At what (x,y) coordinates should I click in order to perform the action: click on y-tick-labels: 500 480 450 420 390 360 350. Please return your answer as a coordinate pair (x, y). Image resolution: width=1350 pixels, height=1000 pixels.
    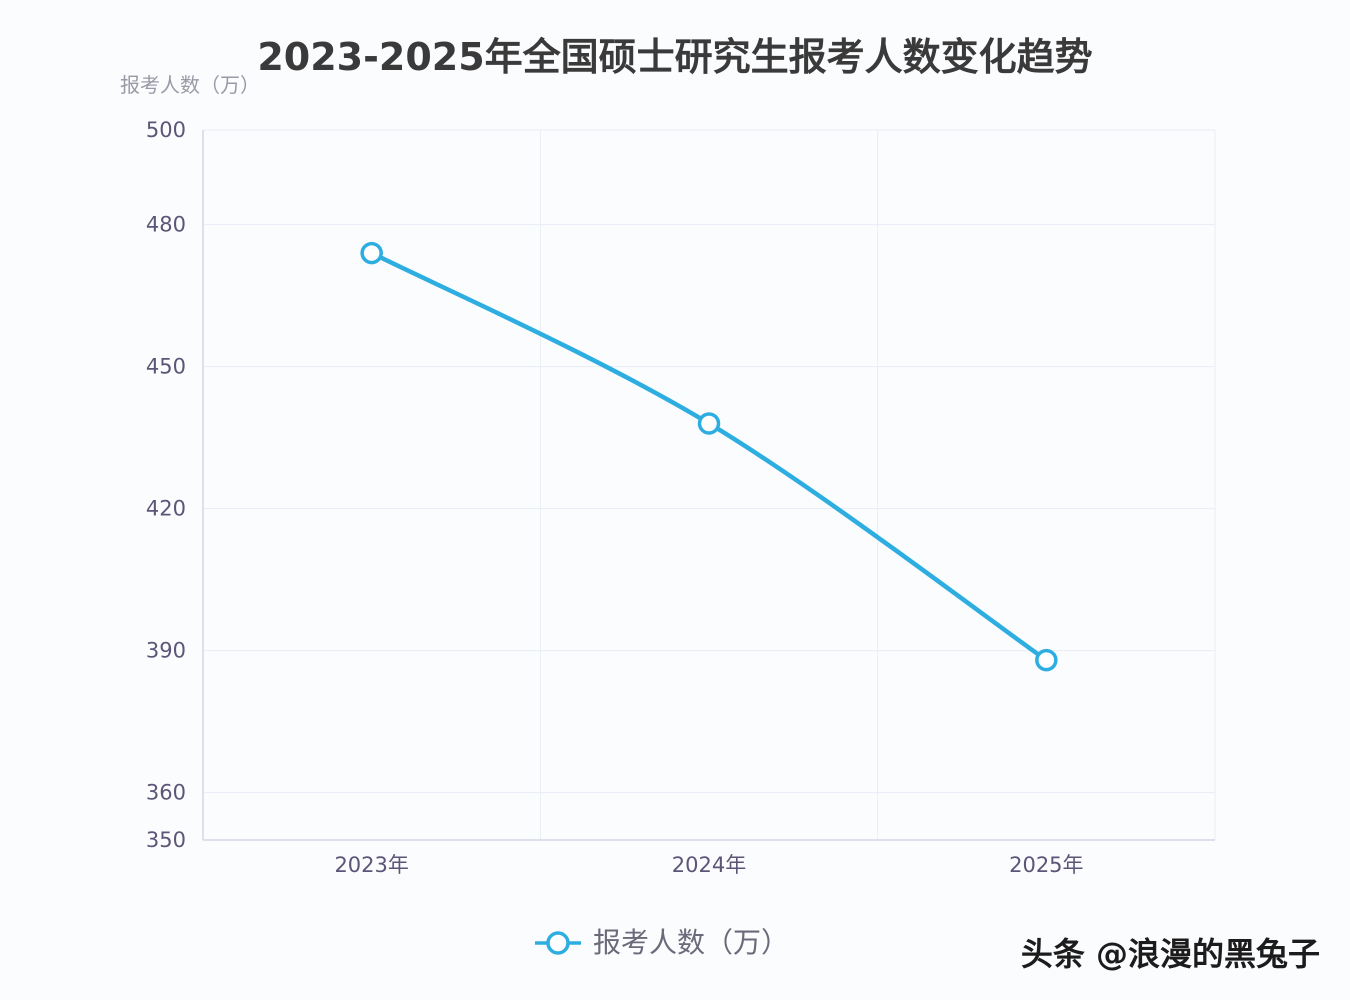
    Looking at the image, I should click on (166, 485).